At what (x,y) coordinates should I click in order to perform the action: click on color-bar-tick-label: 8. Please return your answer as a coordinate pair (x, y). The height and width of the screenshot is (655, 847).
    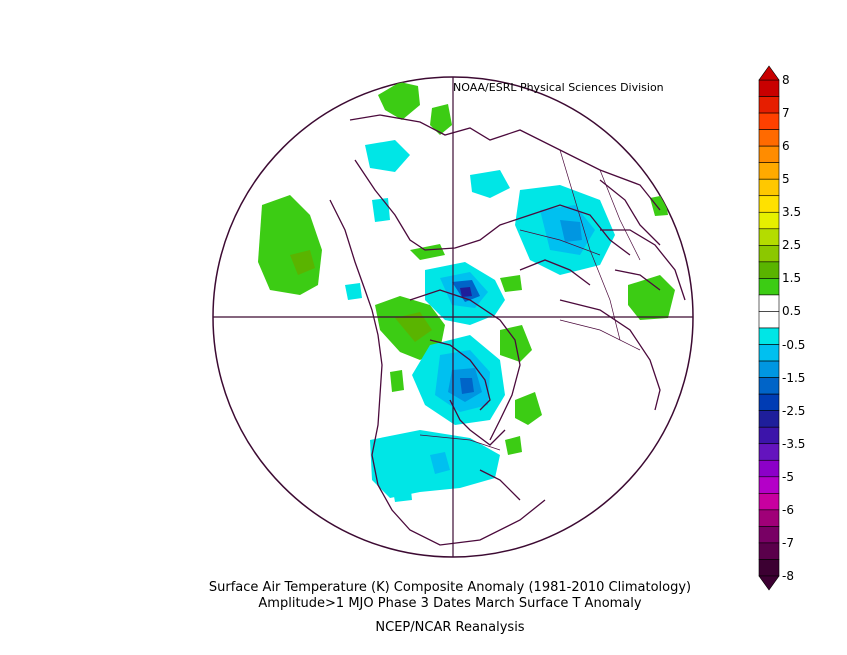
    Looking at the image, I should click on (786, 80).